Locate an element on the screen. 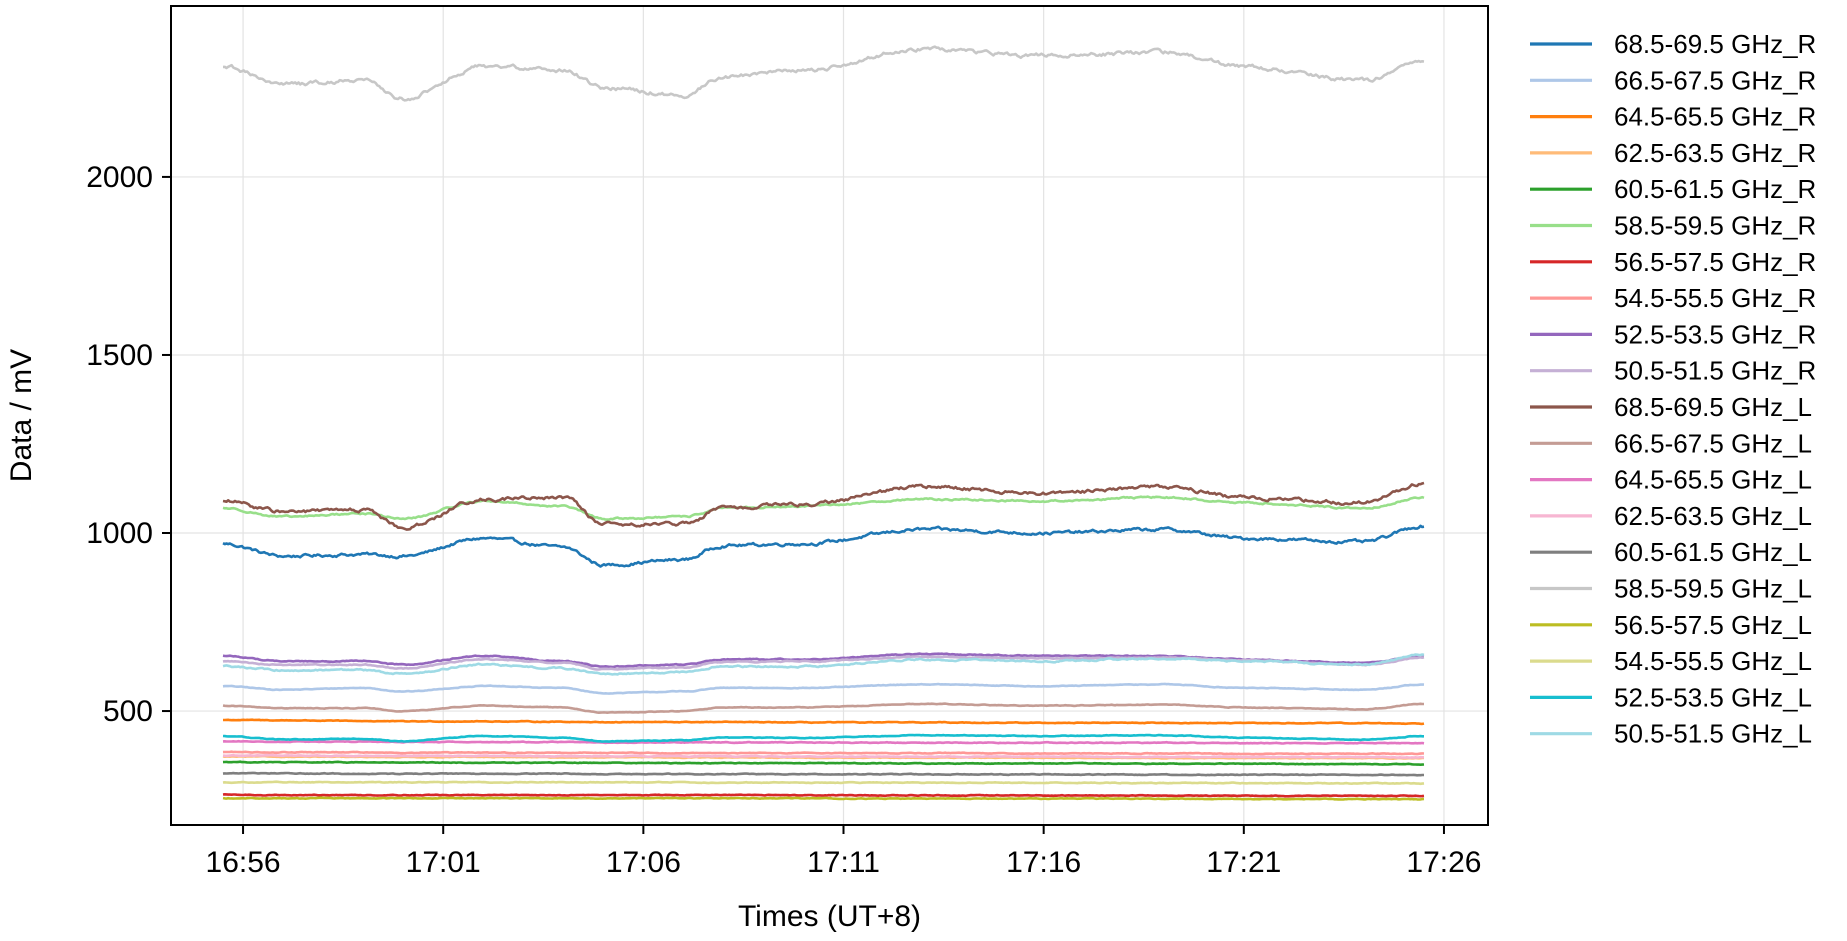 This screenshot has width=1847, height=941. legend-item: 66.5-67.5 GHz_L is located at coordinates (1671, 443).